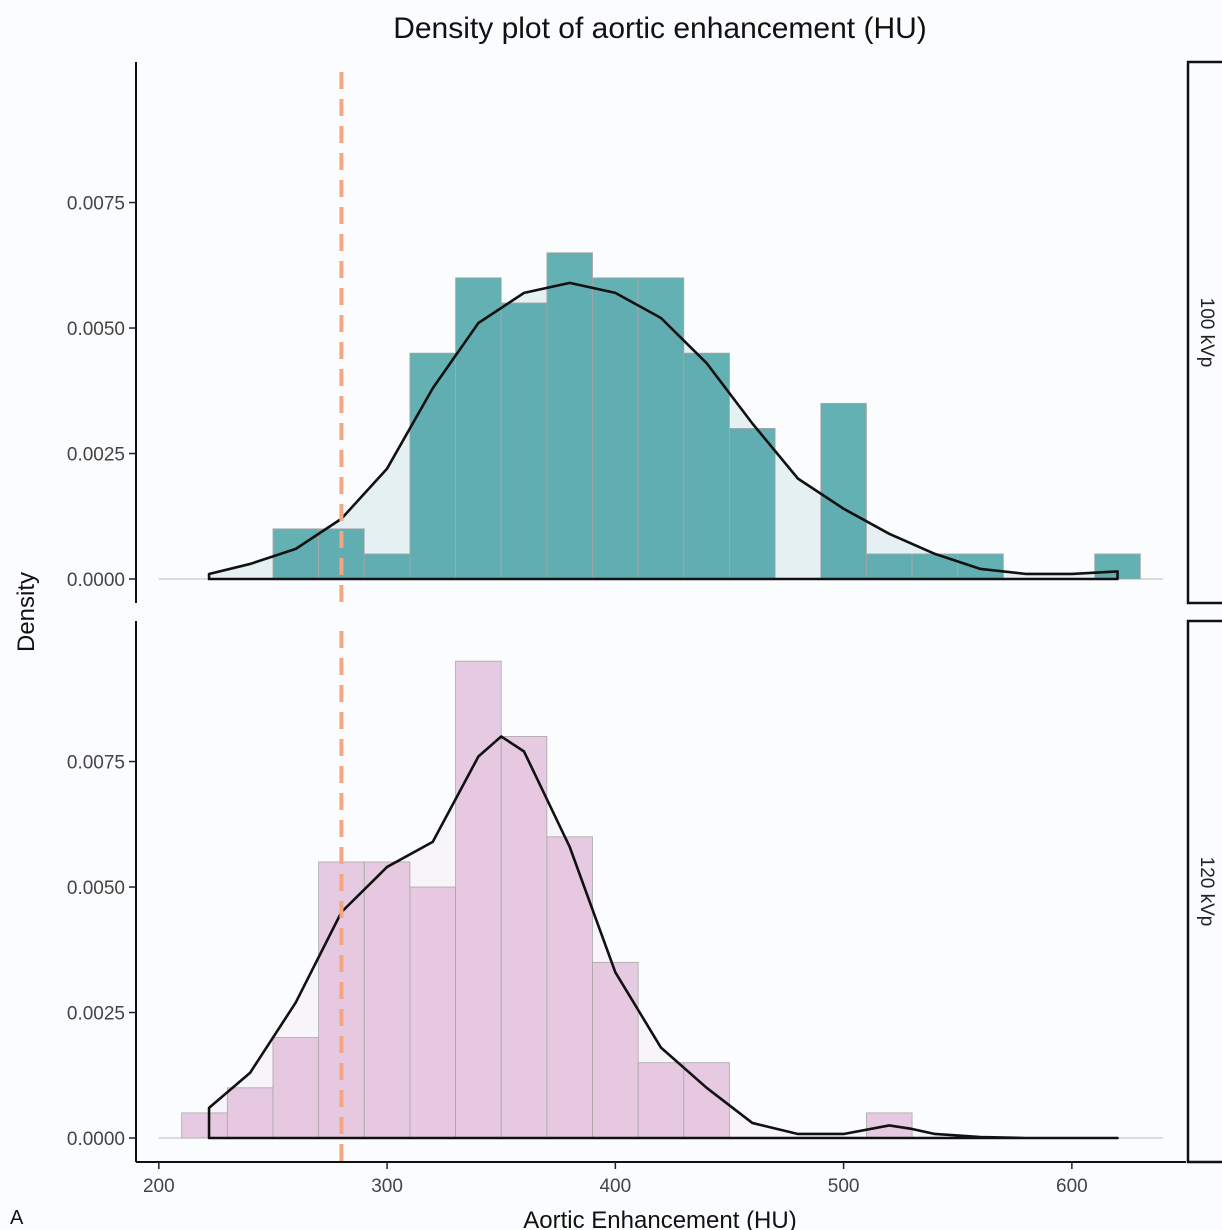  I want to click on panel-letter: A, so click(17, 1218).